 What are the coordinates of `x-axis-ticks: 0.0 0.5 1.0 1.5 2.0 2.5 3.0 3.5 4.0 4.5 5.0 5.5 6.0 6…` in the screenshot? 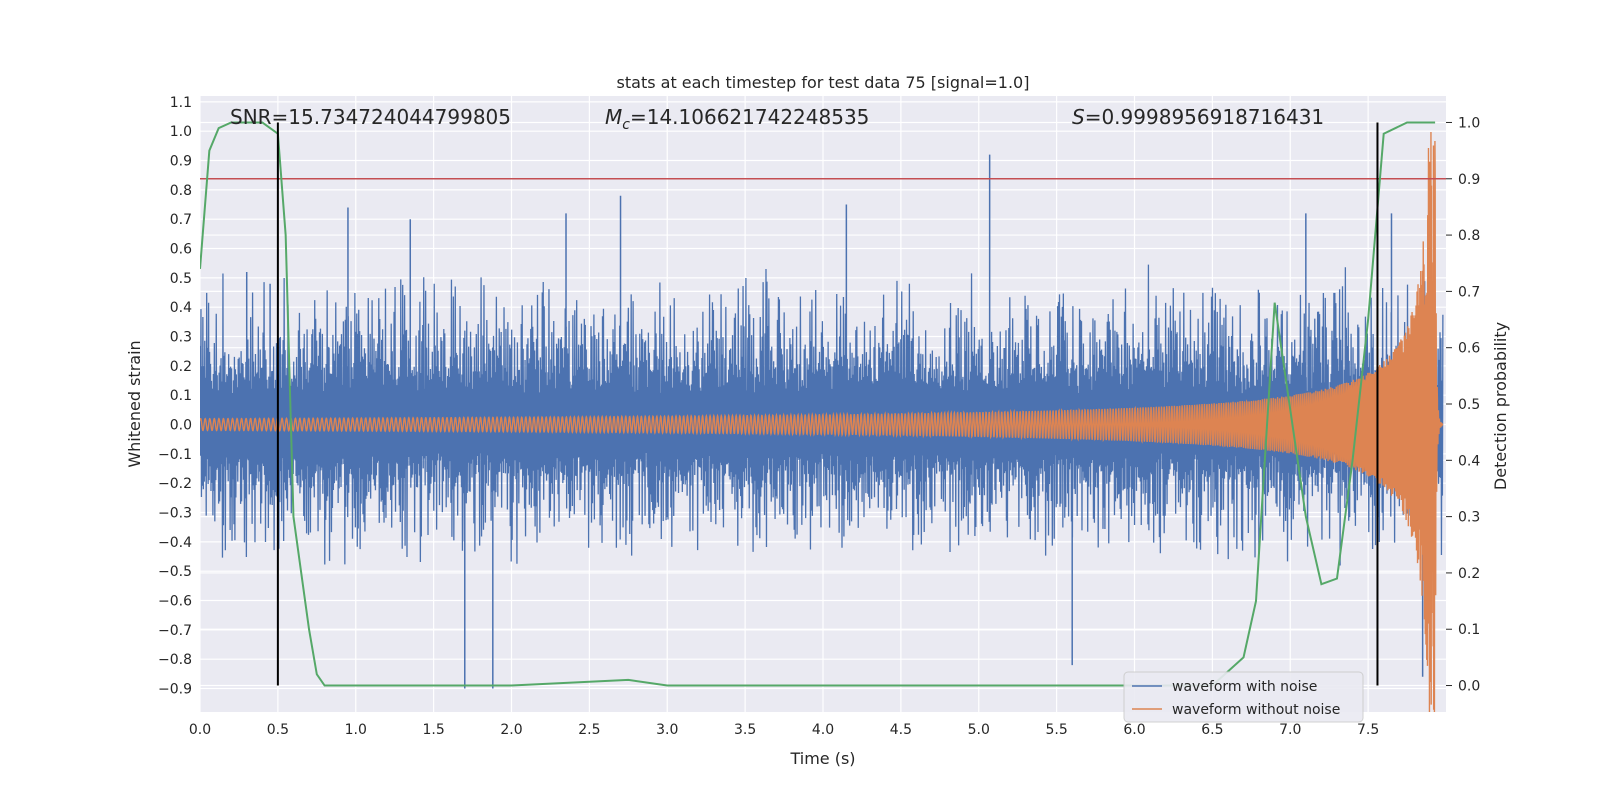 It's located at (784, 730).